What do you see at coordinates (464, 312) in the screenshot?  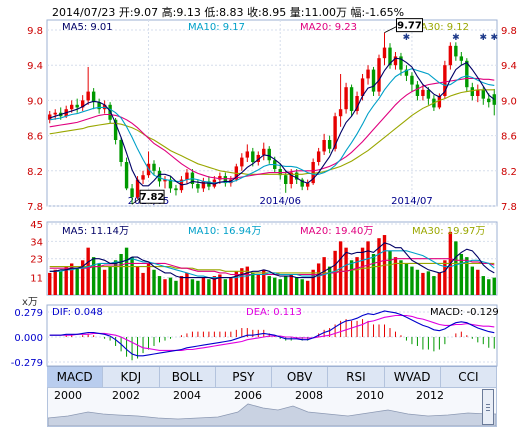 I see `macd-legend-label: MACD: -0.129` at bounding box center [464, 312].